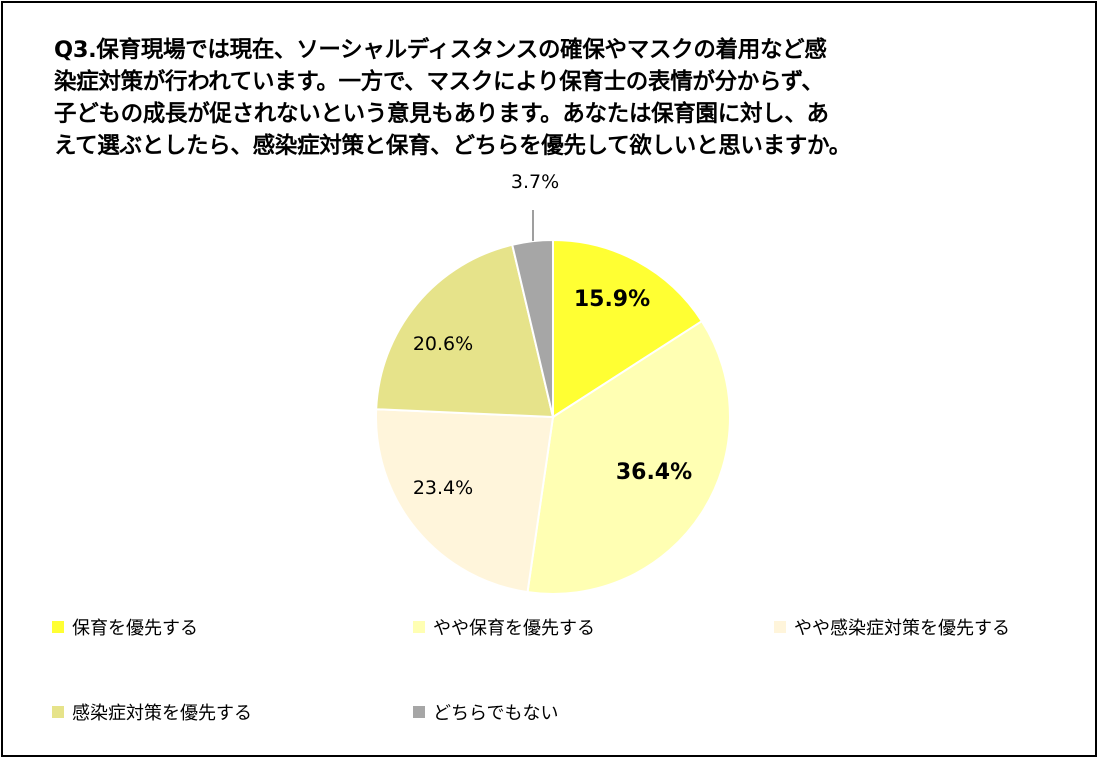 The width and height of the screenshot is (1102, 762). I want to click on legend-item: 感染症対策を優先する, so click(152, 712).